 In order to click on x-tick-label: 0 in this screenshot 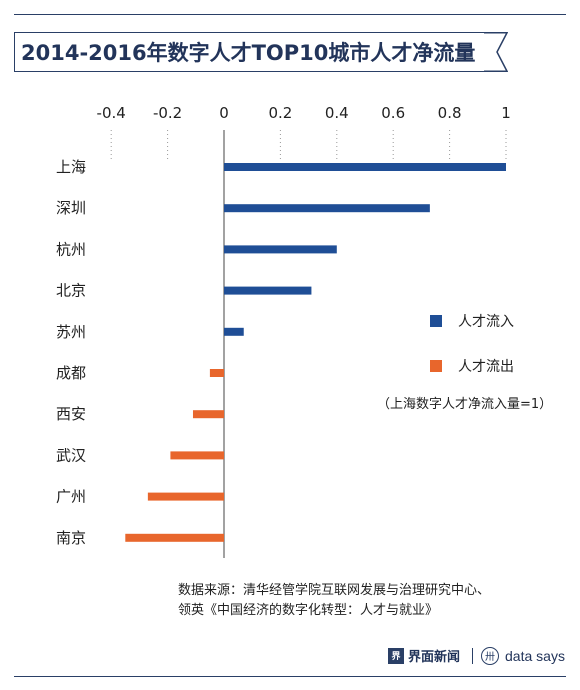, I will do `click(224, 113)`.